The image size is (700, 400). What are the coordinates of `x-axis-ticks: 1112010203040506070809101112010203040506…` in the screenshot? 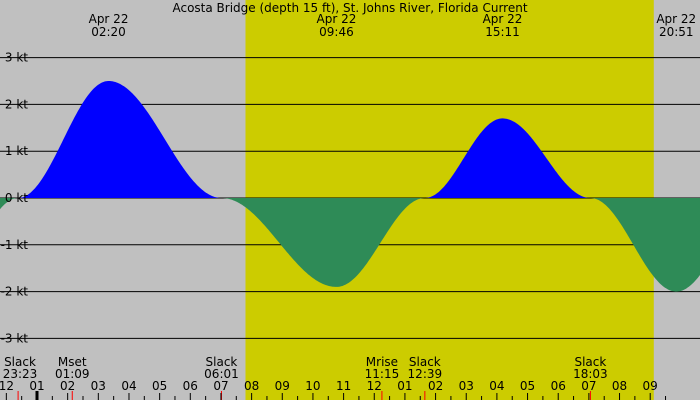 It's located at (333, 389).